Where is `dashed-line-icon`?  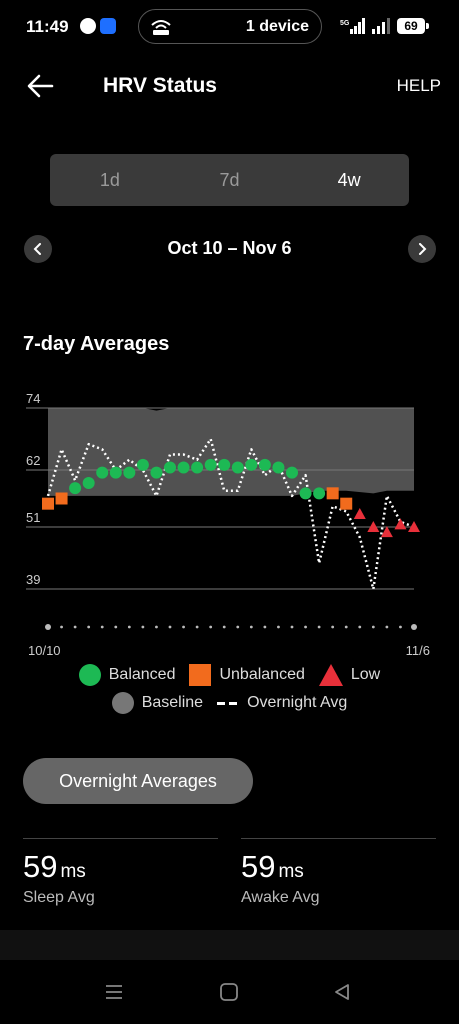
dashed-line-icon is located at coordinates (228, 703).